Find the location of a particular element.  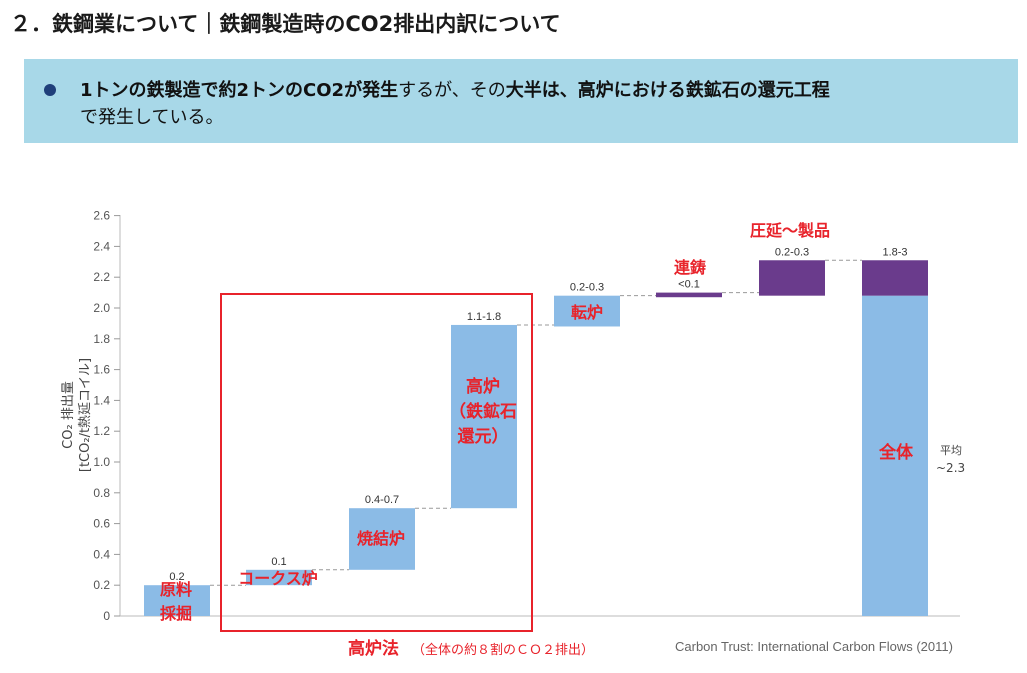

y-tick-label: 0.6 is located at coordinates (101, 524).